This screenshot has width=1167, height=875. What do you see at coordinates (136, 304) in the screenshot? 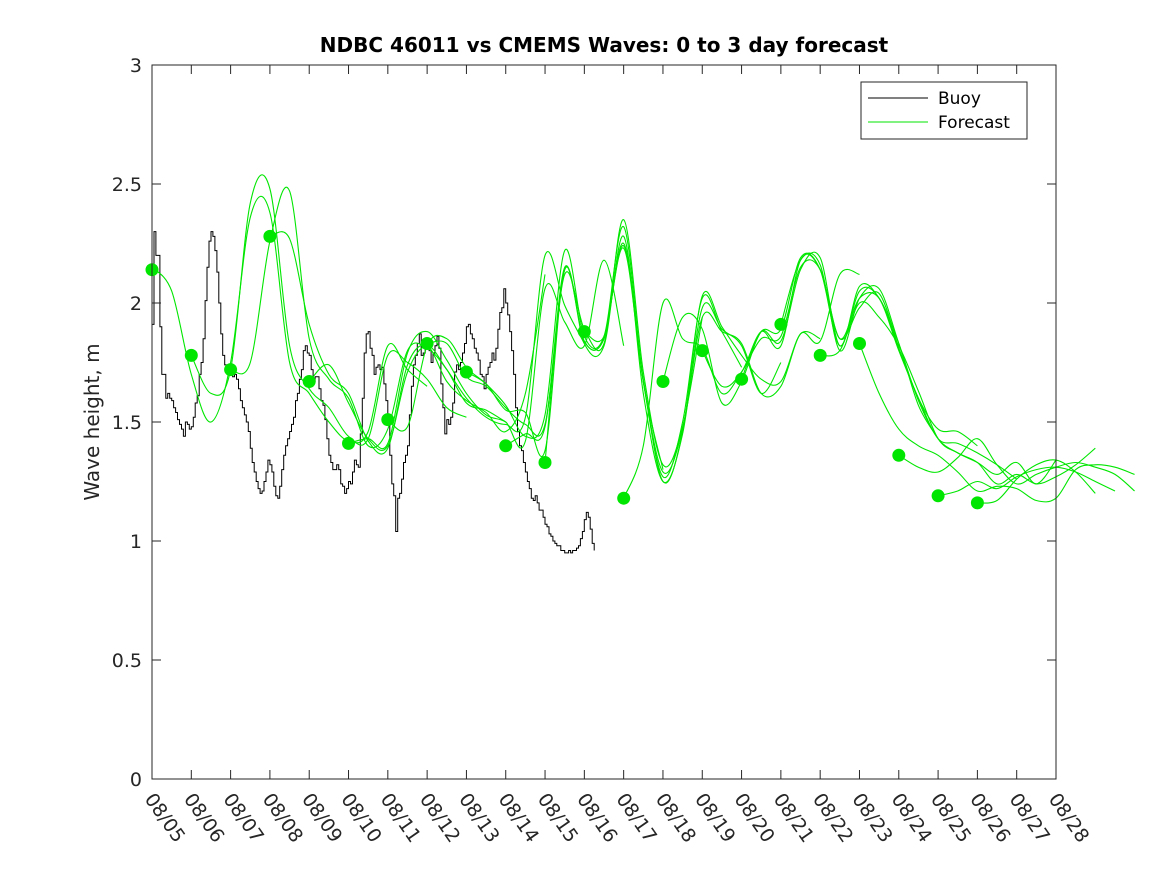
I see `y-tick-label: 2` at bounding box center [136, 304].